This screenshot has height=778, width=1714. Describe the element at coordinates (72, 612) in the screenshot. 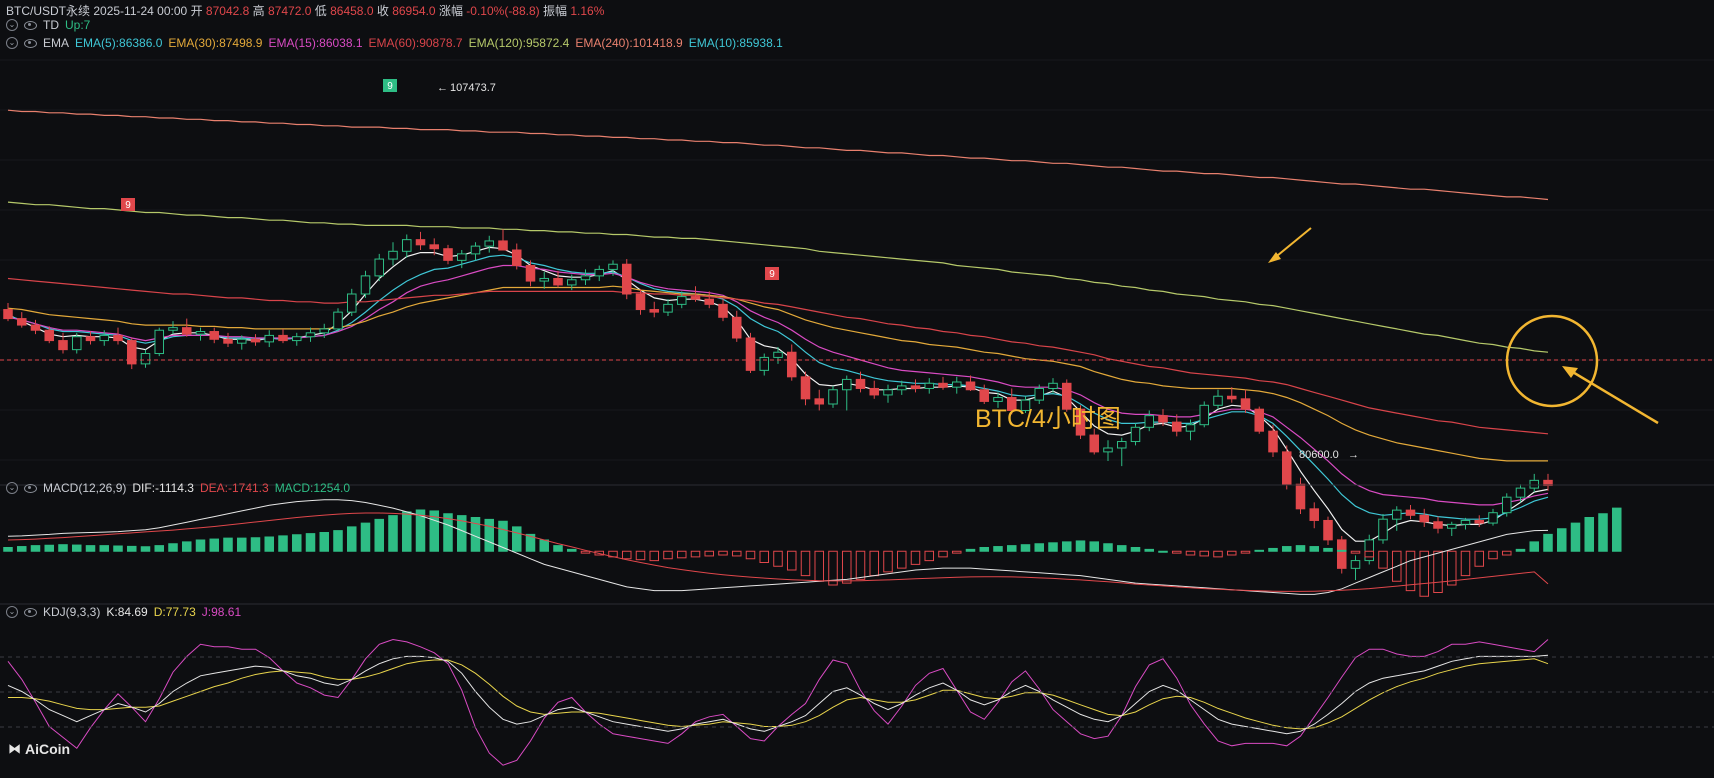

I see `kdj-indicator-name: KDJ(9,3,3)` at that location.